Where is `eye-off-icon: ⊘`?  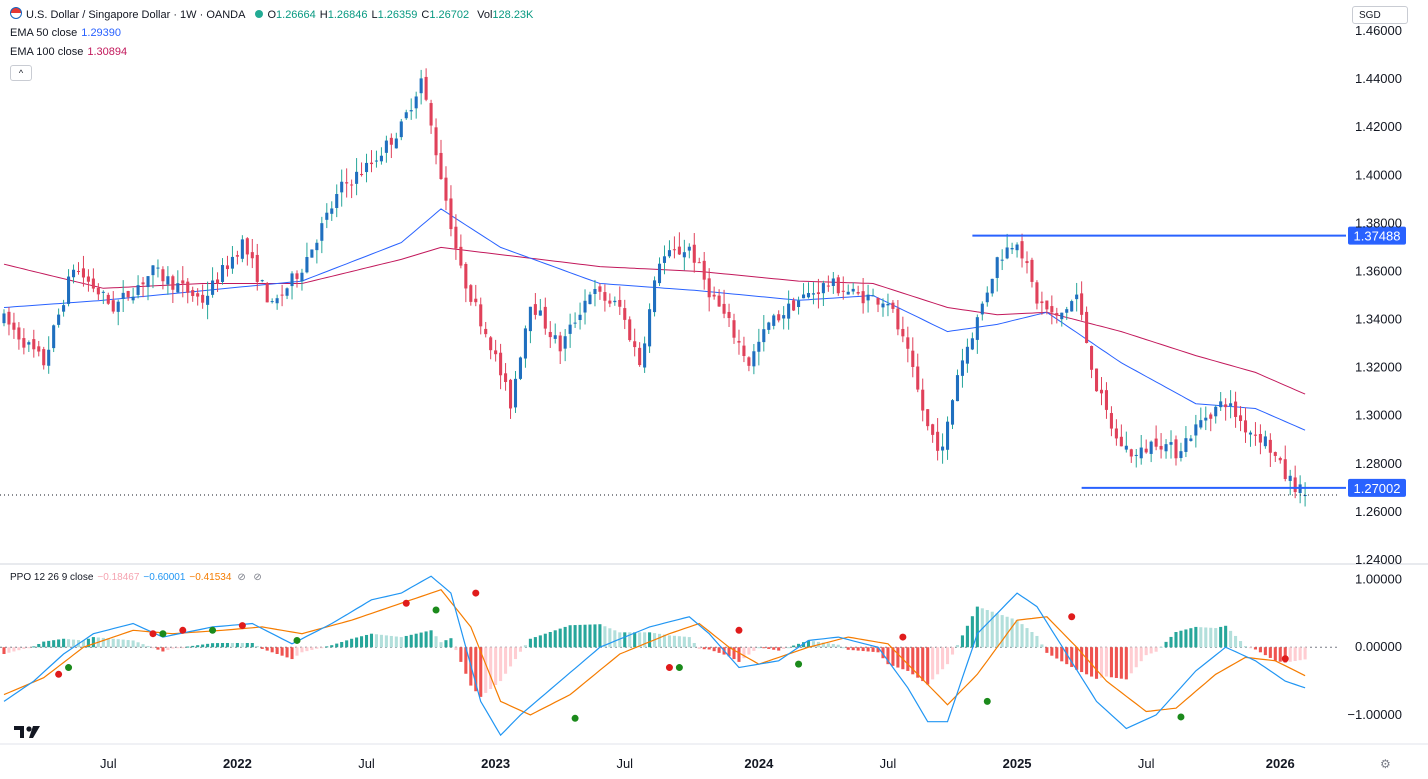
eye-off-icon: ⊘ is located at coordinates (257, 577).